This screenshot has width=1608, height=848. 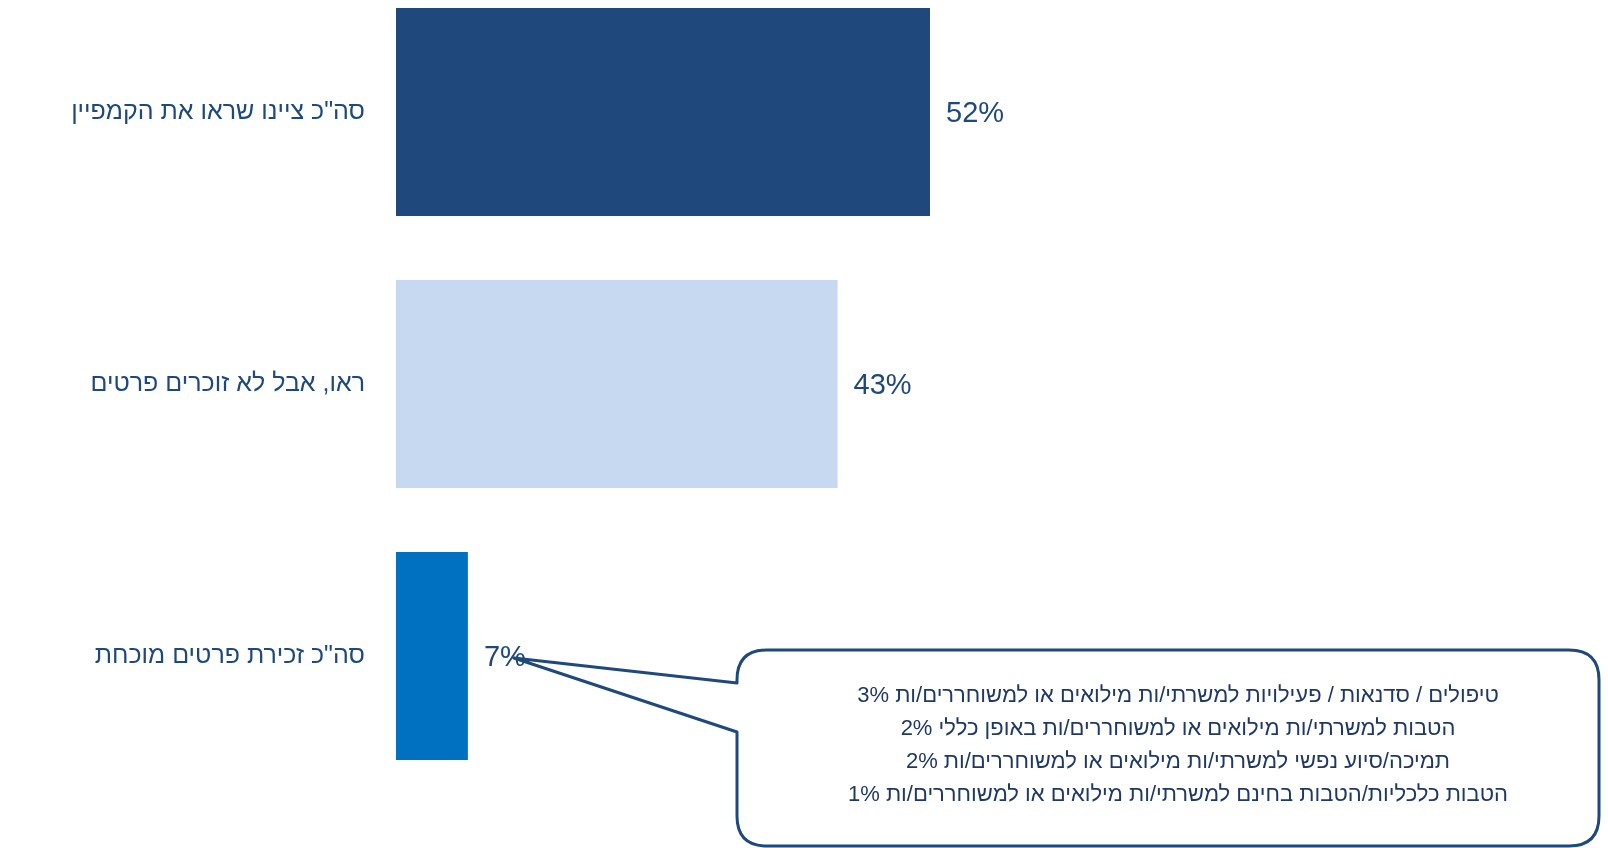 What do you see at coordinates (229, 653) in the screenshot?
I see `y-tick-label: סה"כ זכירת פרטים מוכחת` at bounding box center [229, 653].